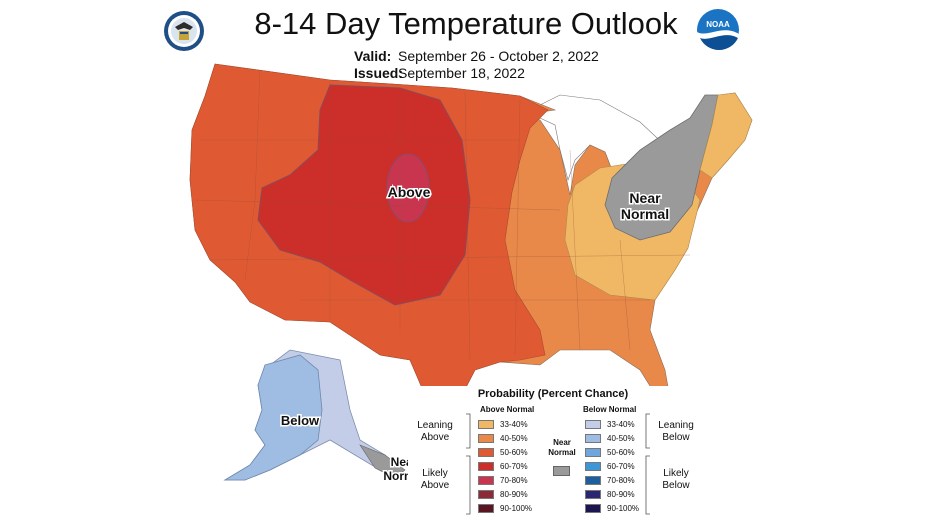 This screenshot has height=524, width=932. Describe the element at coordinates (562, 442) in the screenshot. I see `legend-near-1: Near` at that location.